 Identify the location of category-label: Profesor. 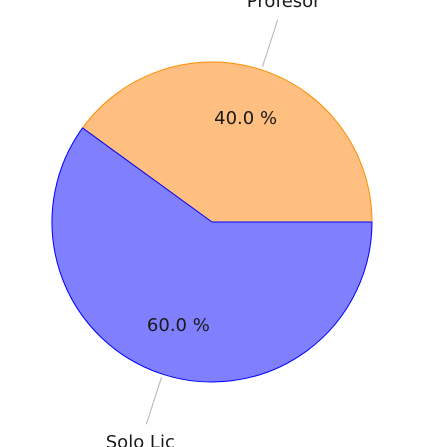
(284, 6).